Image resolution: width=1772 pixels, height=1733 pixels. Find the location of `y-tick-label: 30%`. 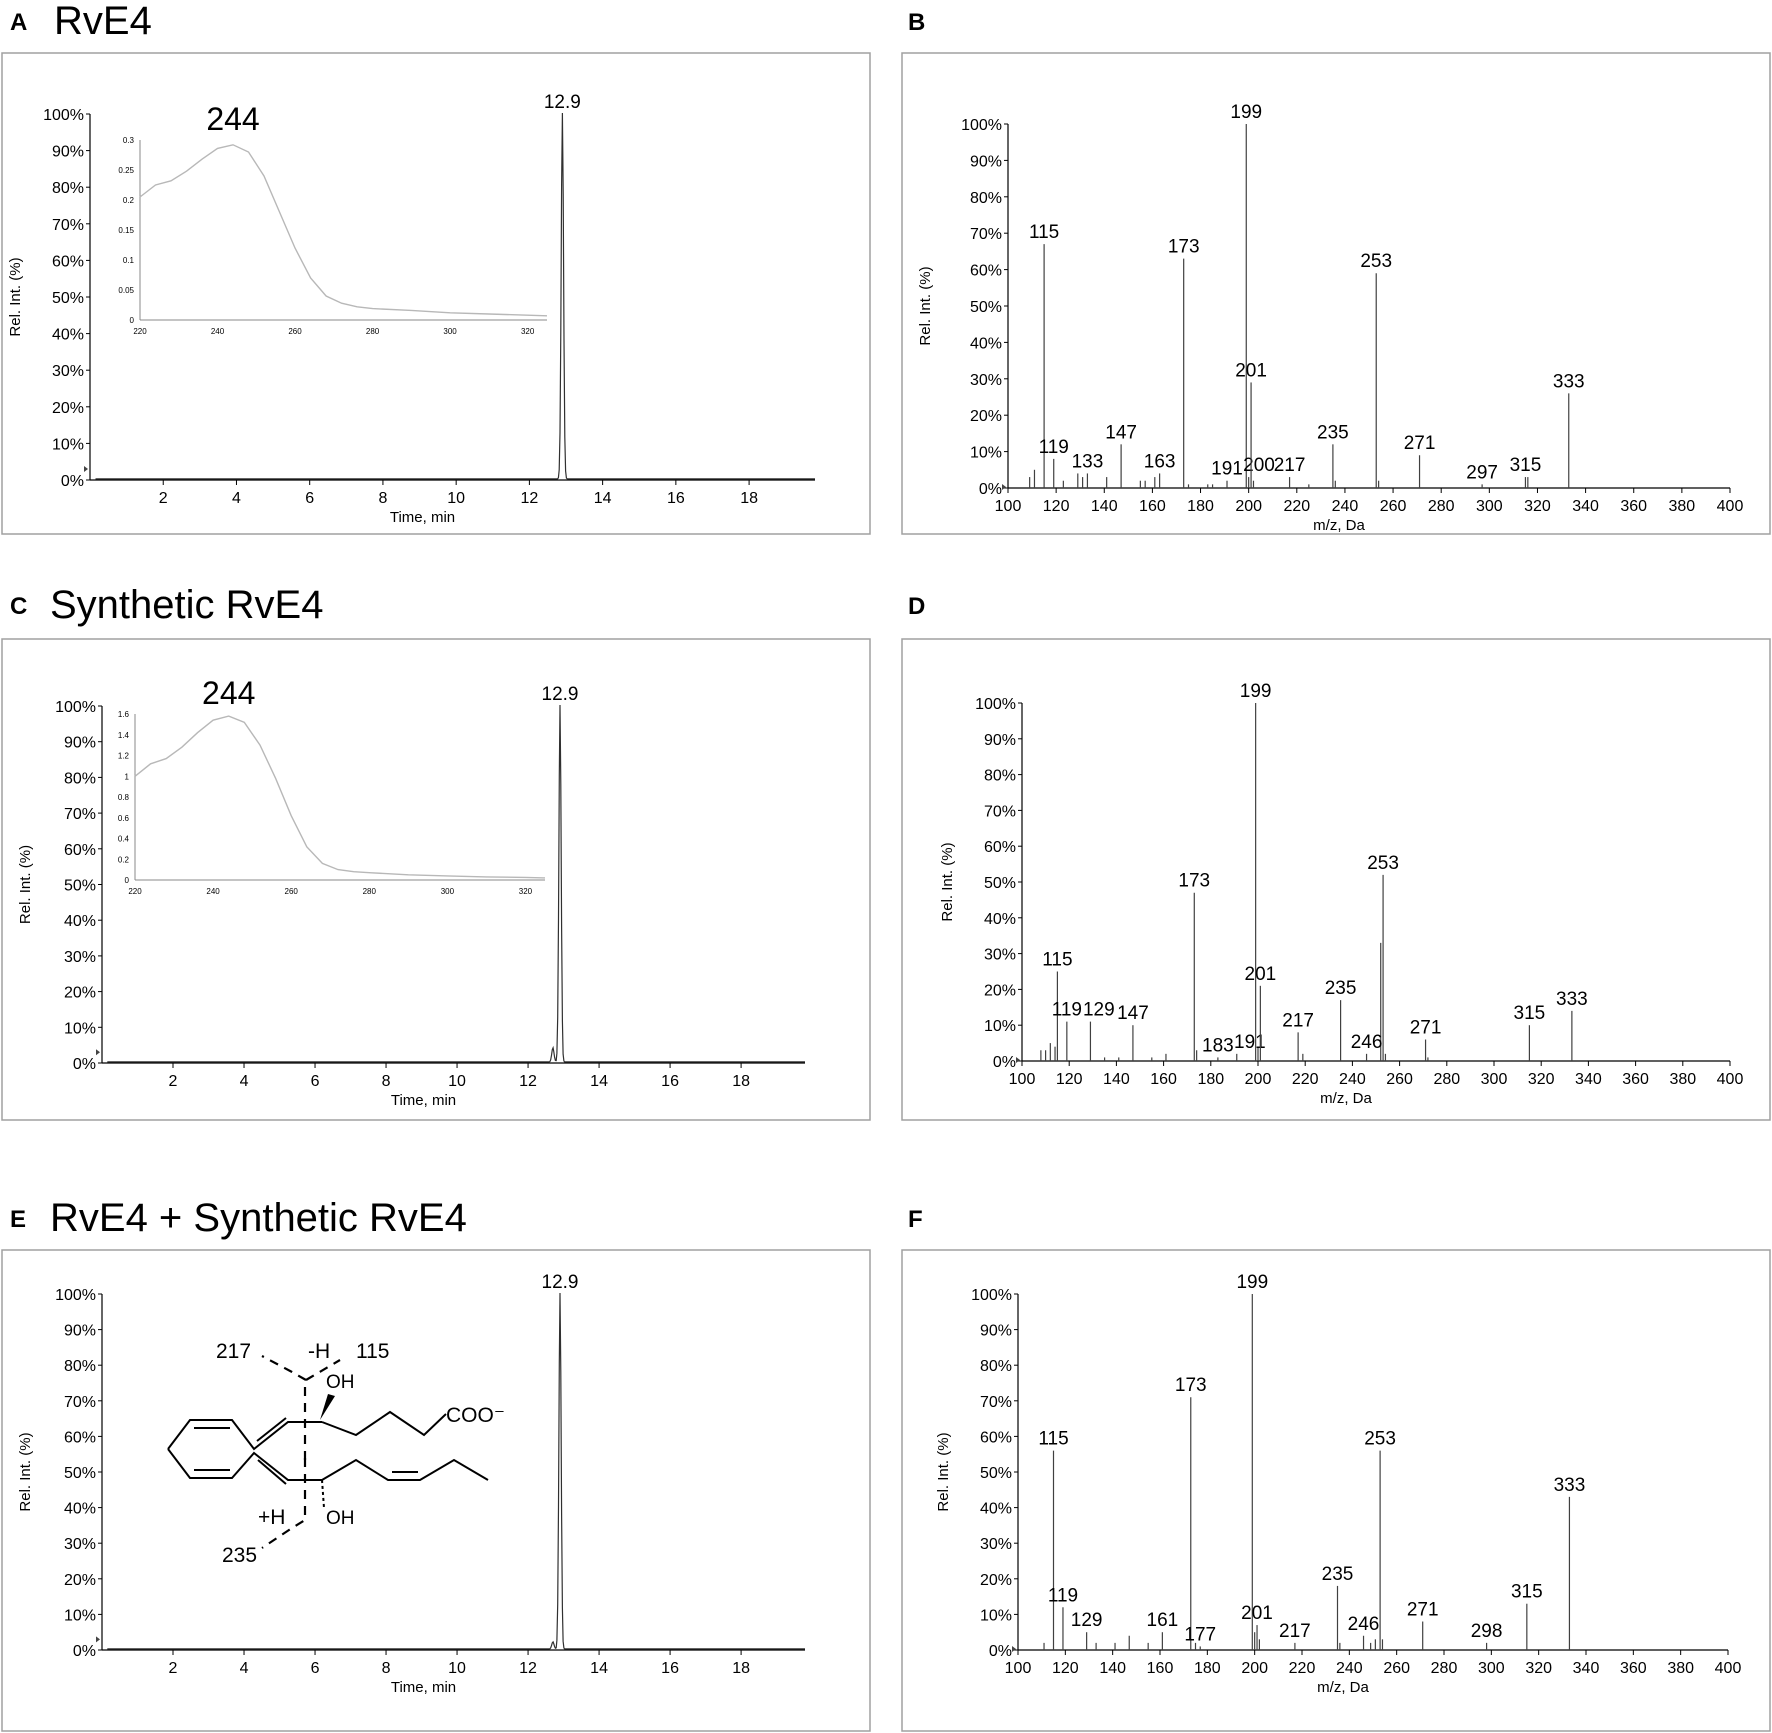

y-tick-label: 30% is located at coordinates (996, 1544).